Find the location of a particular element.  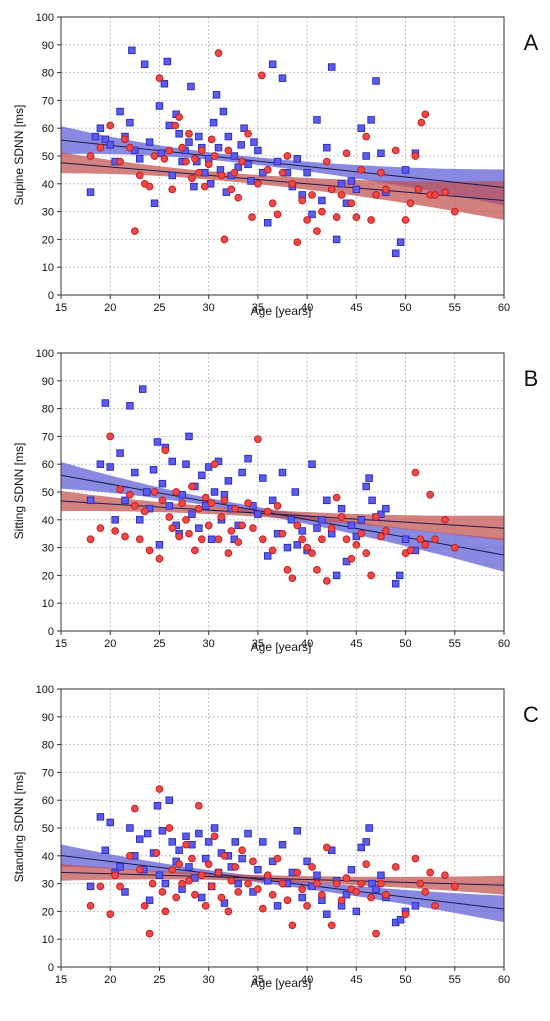

x-tick-label: 25 is located at coordinates (159, 980).